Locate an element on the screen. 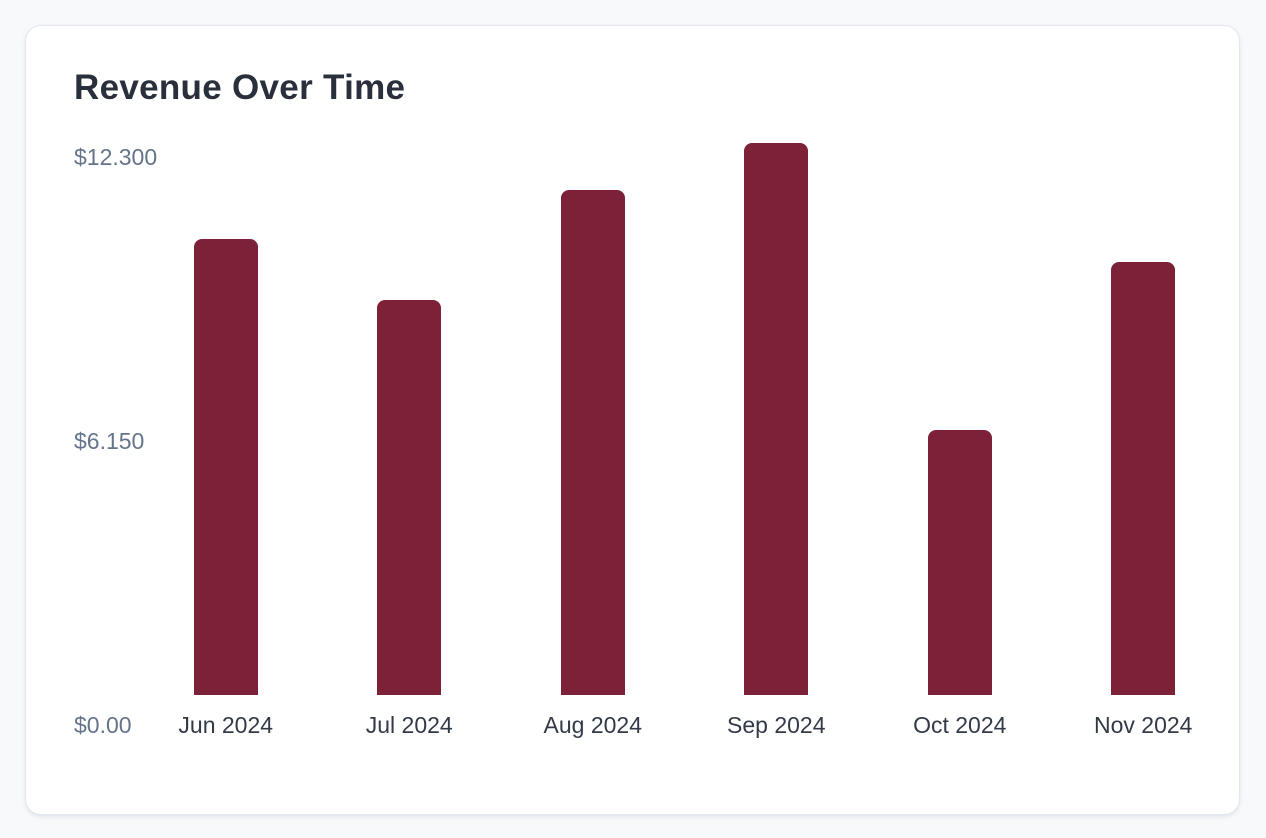 The image size is (1266, 838). y-axis-tick-label: $12.300 is located at coordinates (116, 157).